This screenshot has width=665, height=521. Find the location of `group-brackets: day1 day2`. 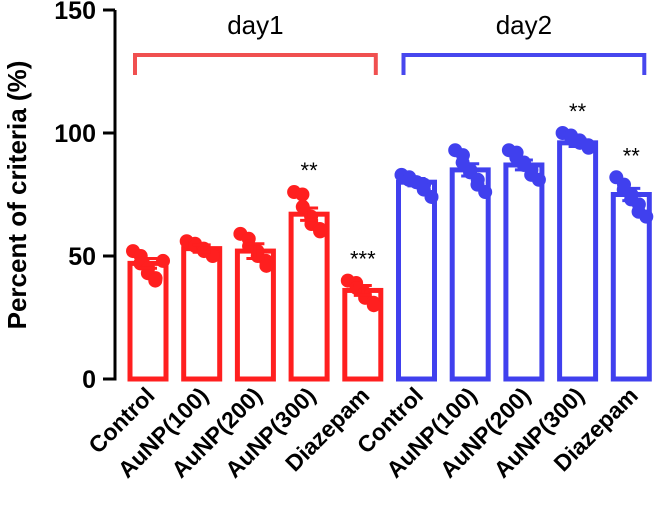

group-brackets: day1 day2 is located at coordinates (390, 42).